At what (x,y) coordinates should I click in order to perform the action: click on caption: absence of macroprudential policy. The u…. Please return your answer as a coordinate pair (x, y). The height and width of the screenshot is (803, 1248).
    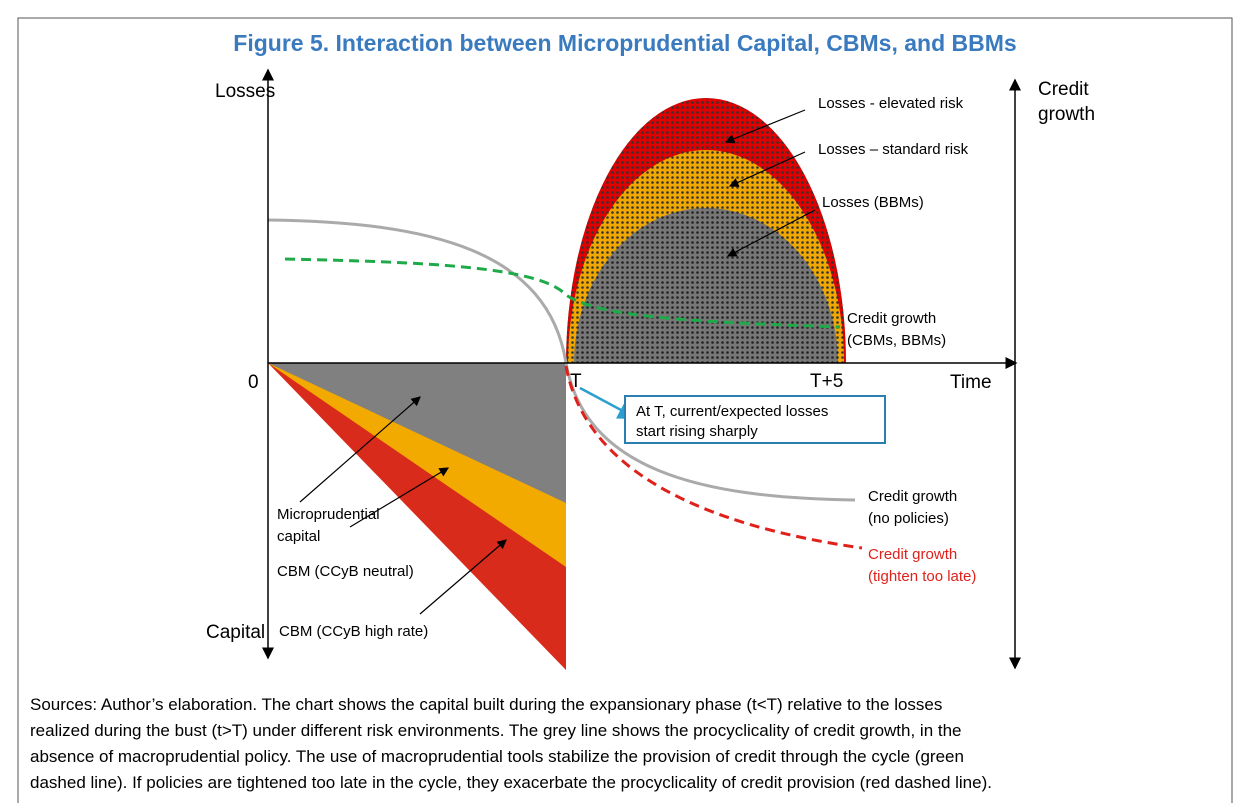
    Looking at the image, I should click on (497, 756).